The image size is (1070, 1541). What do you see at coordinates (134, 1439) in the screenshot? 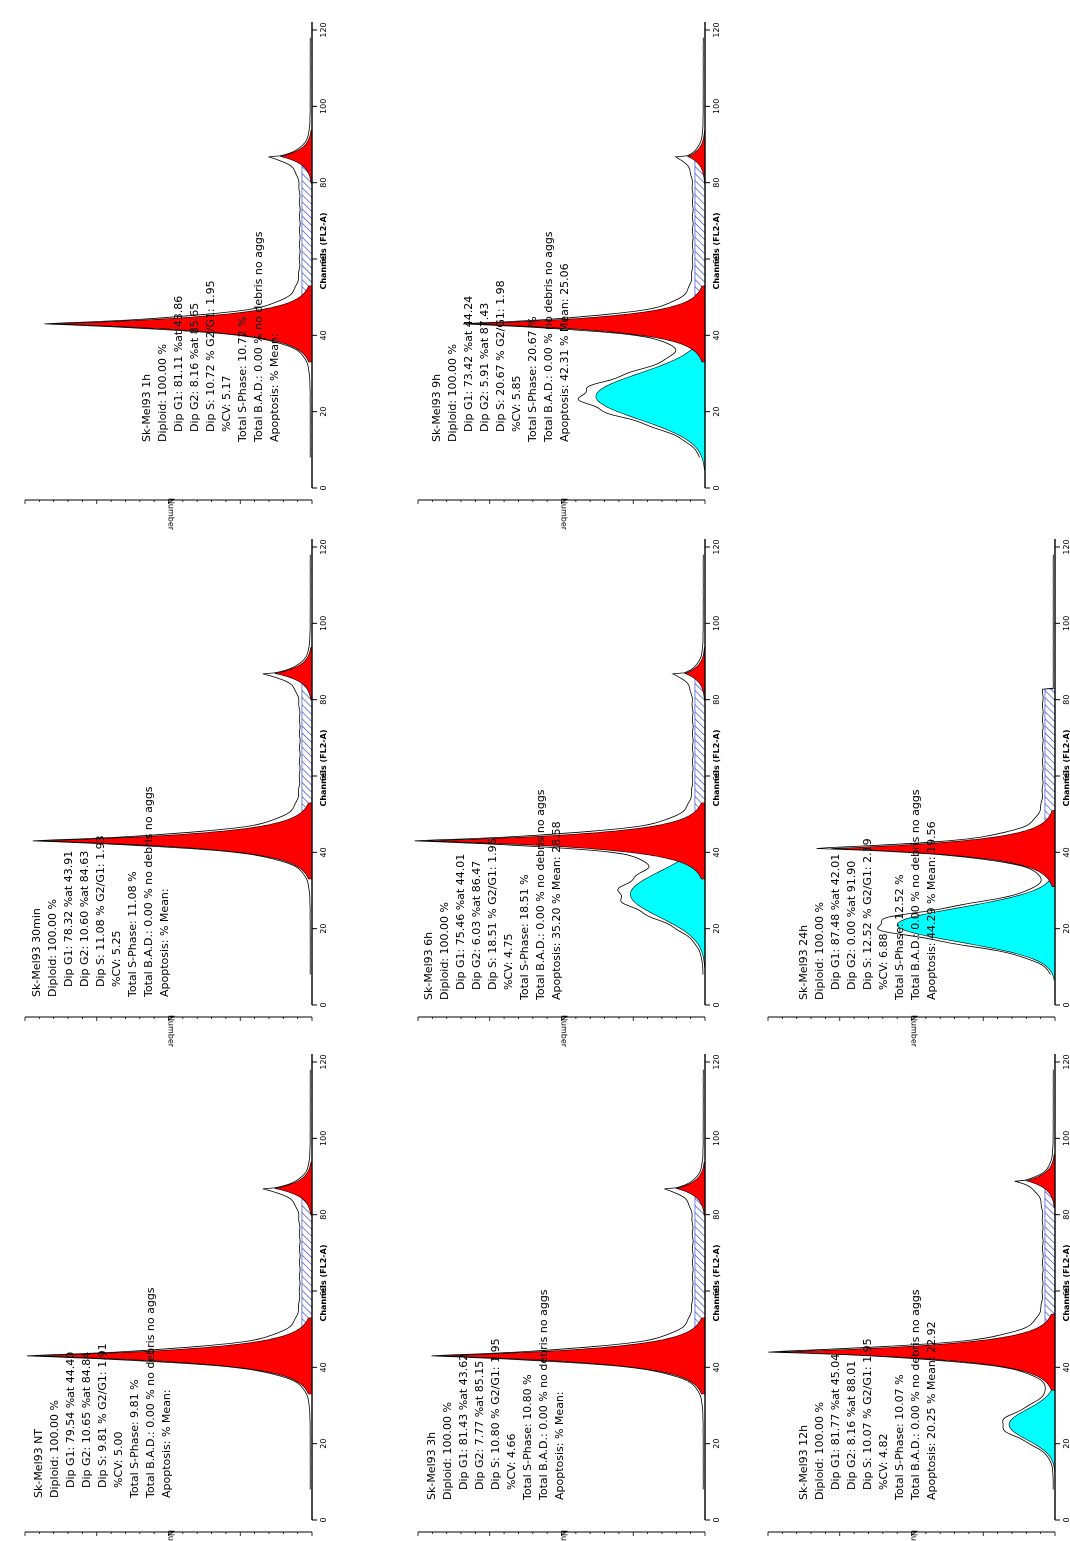
I see `stats-line: Total S-Phase: 9.81 %` at bounding box center [134, 1439].